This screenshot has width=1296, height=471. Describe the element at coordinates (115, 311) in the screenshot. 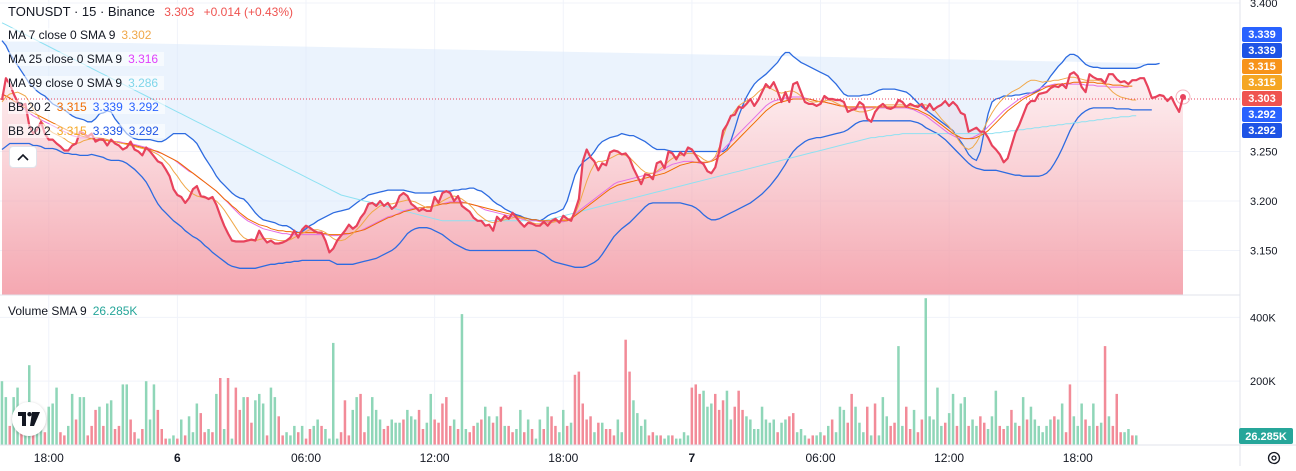

I see `volume-value: 26.285K` at that location.